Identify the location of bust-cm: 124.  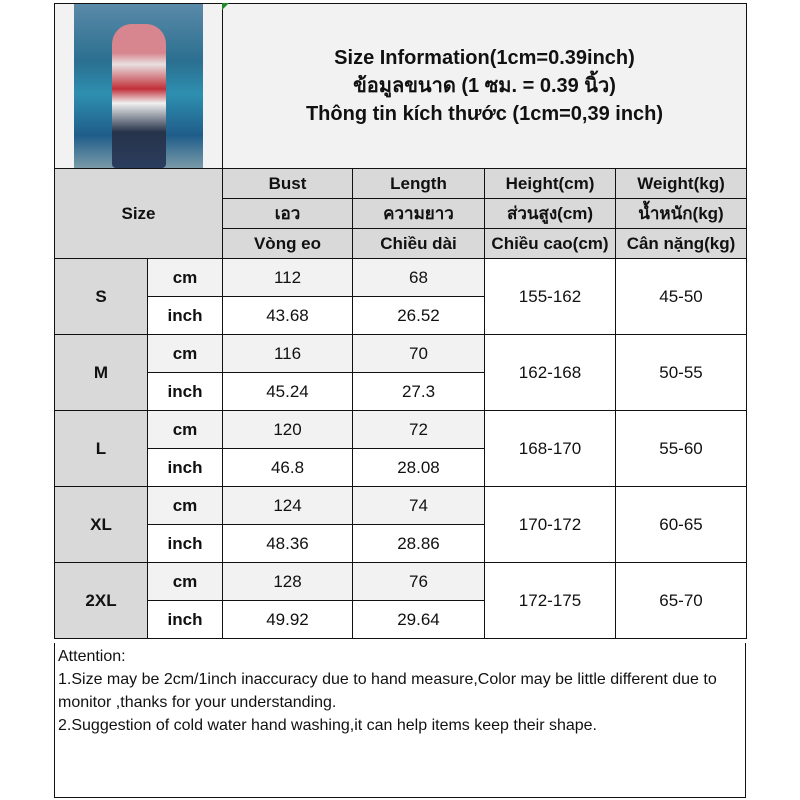
(287, 505).